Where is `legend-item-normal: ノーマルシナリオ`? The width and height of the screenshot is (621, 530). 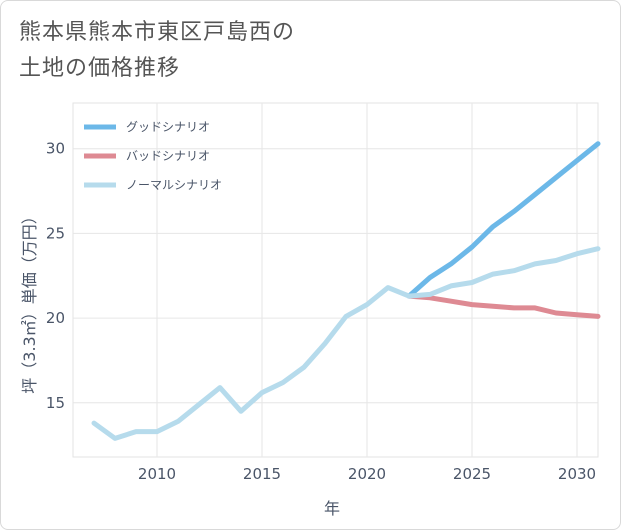
legend-item-normal: ノーマルシナリオ is located at coordinates (153, 185).